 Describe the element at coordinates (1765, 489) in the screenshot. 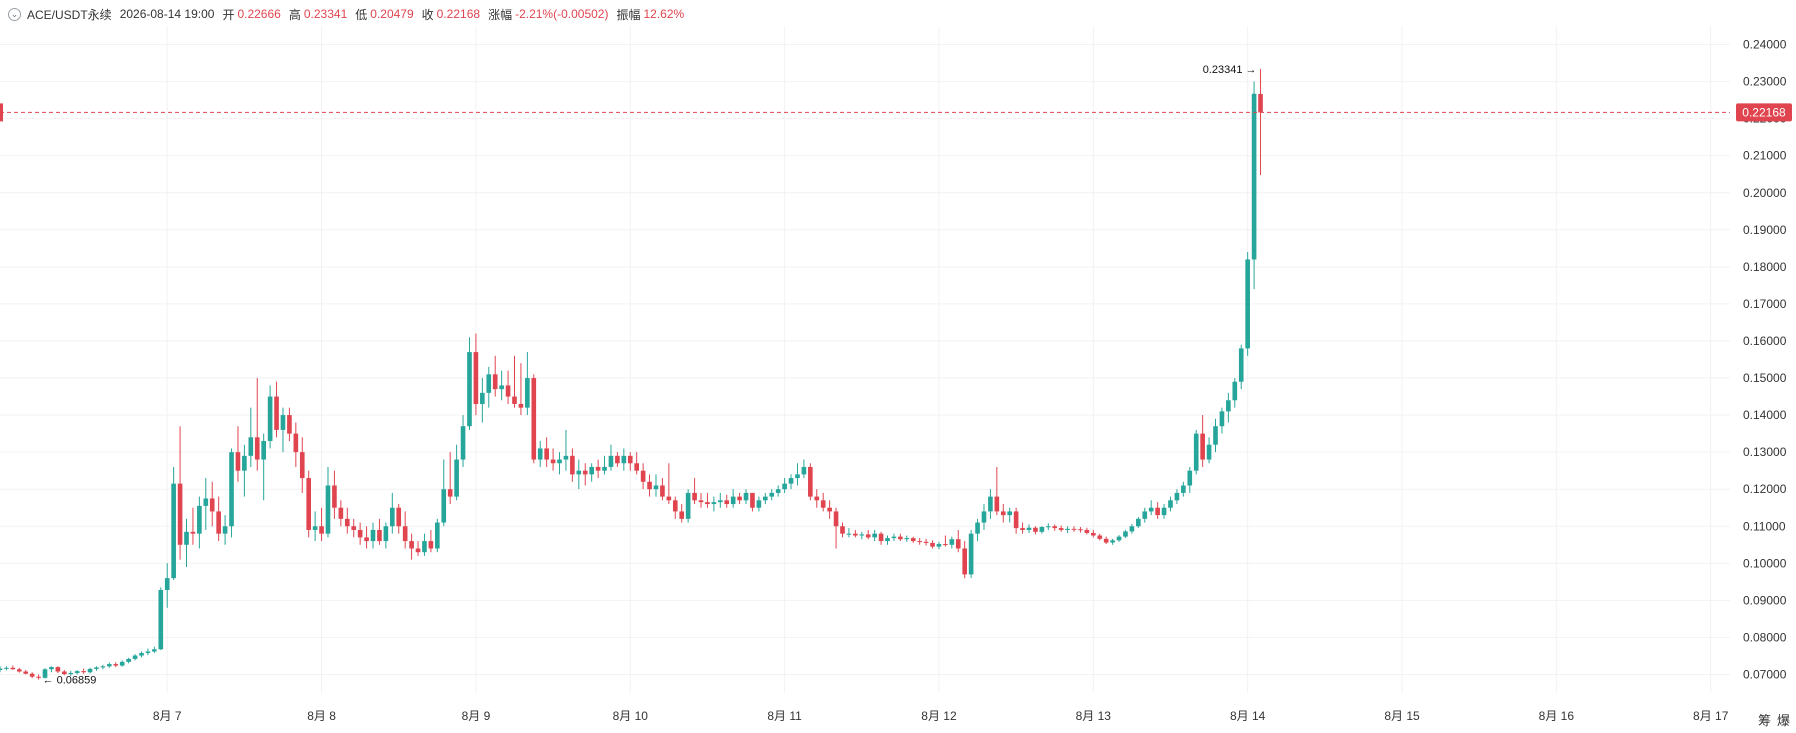

I see `y-tick-label: 0.12000` at that location.